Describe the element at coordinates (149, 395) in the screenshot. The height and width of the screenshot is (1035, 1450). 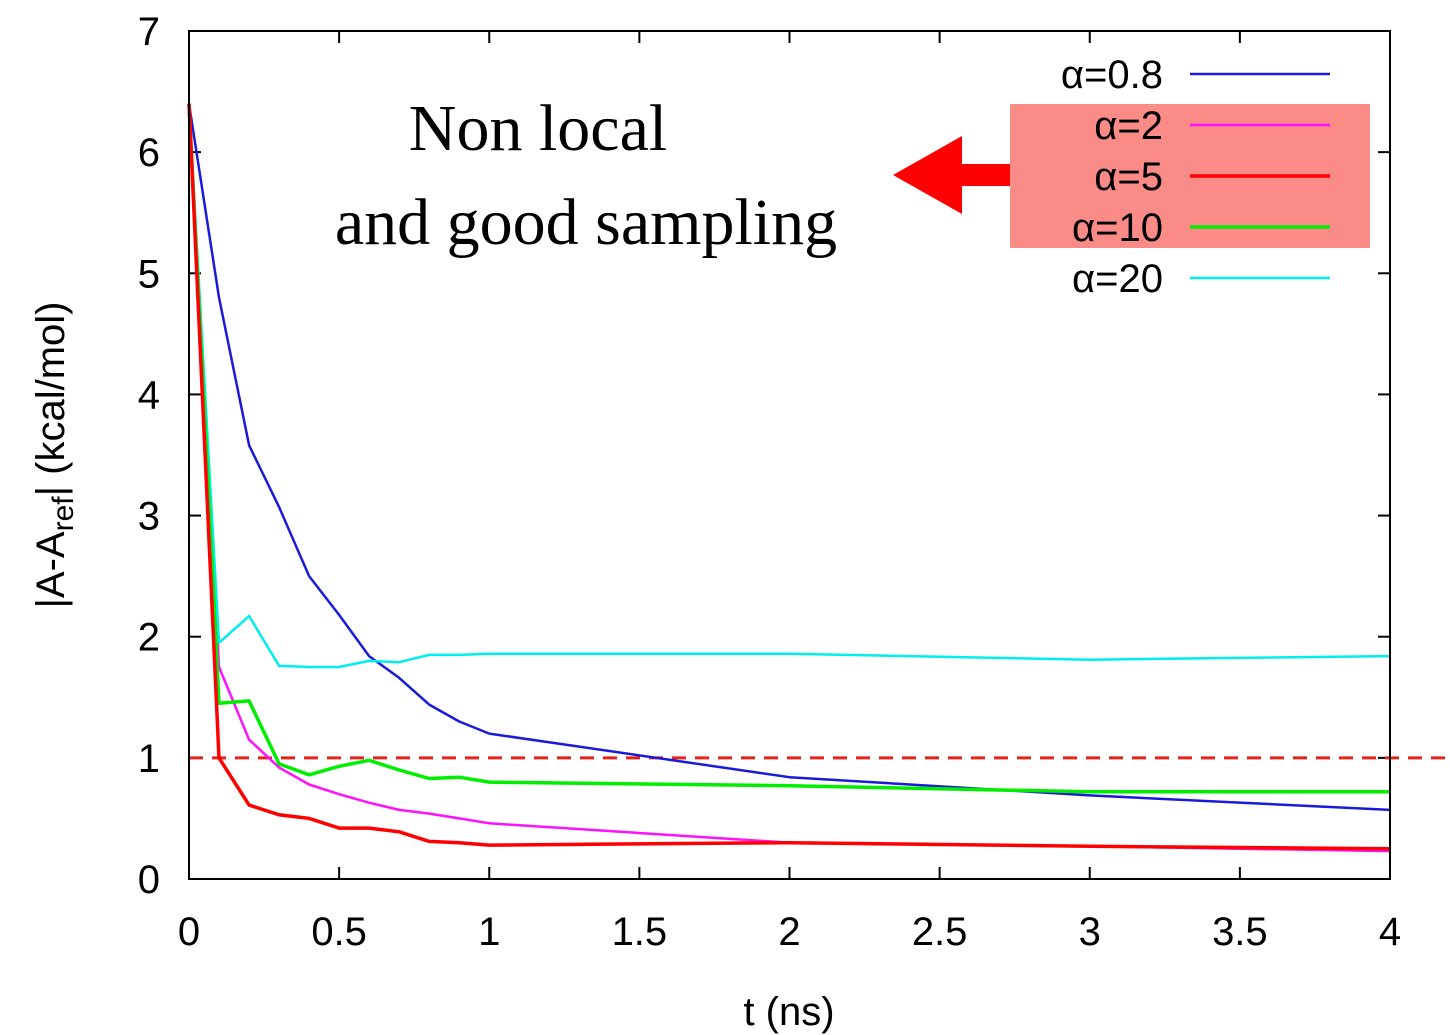
I see `y-tick-label: 4` at that location.